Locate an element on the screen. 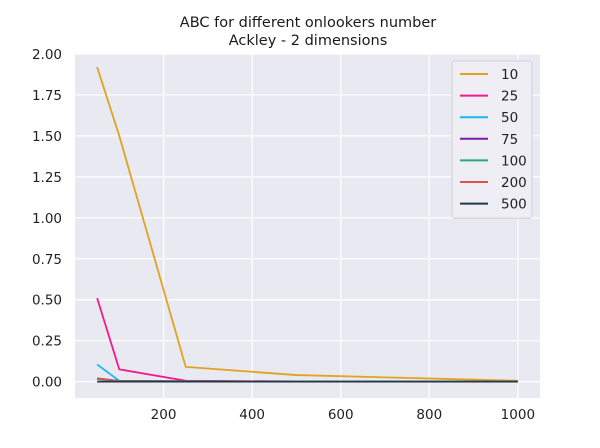 Image resolution: width=600 pixels, height=448 pixels. chart-title: ABC for different onlookers number is located at coordinates (308, 23).